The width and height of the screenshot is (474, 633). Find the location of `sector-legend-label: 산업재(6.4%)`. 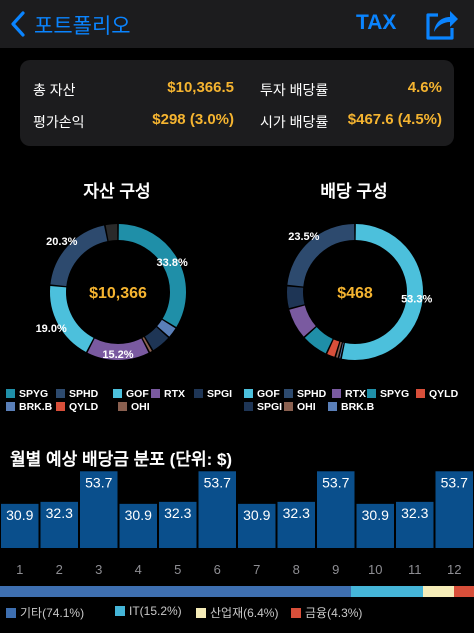

sector-legend-label: 산업재(6.4%) is located at coordinates (244, 613).